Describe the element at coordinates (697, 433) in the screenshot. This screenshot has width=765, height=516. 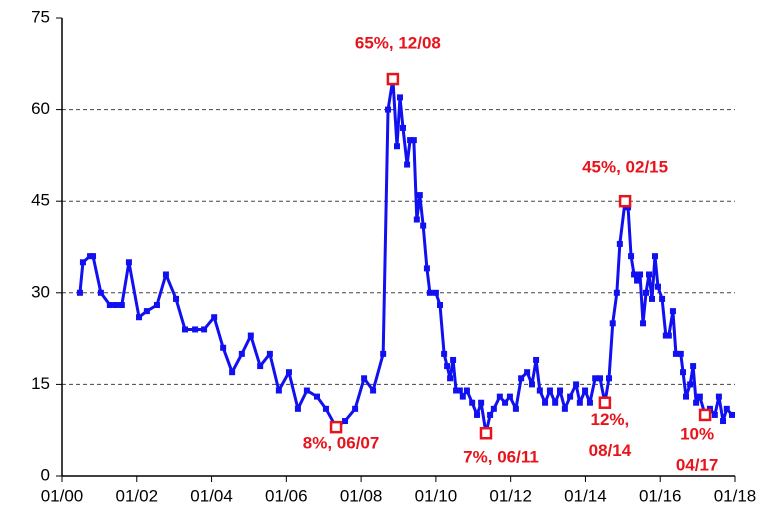
I see `annotation: 10%` at that location.